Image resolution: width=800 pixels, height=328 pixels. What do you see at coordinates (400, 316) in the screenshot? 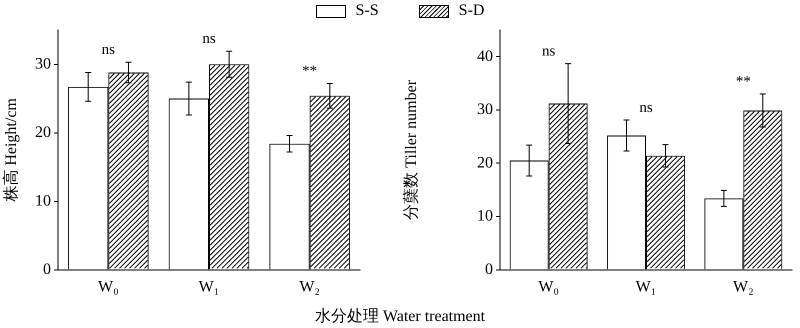
I see `x-axis-title: 水分处理 Water treatment` at bounding box center [400, 316].